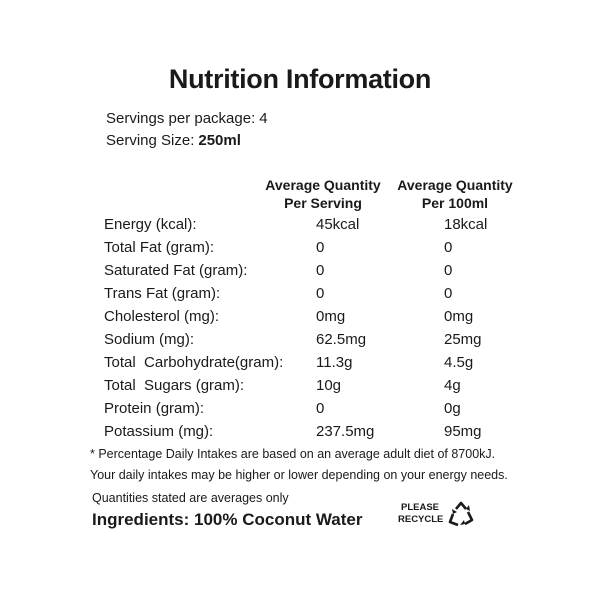  I want to click on nutrient-row-sodium: Sodium (mg): 62.5mg 25mg, so click(314, 342).